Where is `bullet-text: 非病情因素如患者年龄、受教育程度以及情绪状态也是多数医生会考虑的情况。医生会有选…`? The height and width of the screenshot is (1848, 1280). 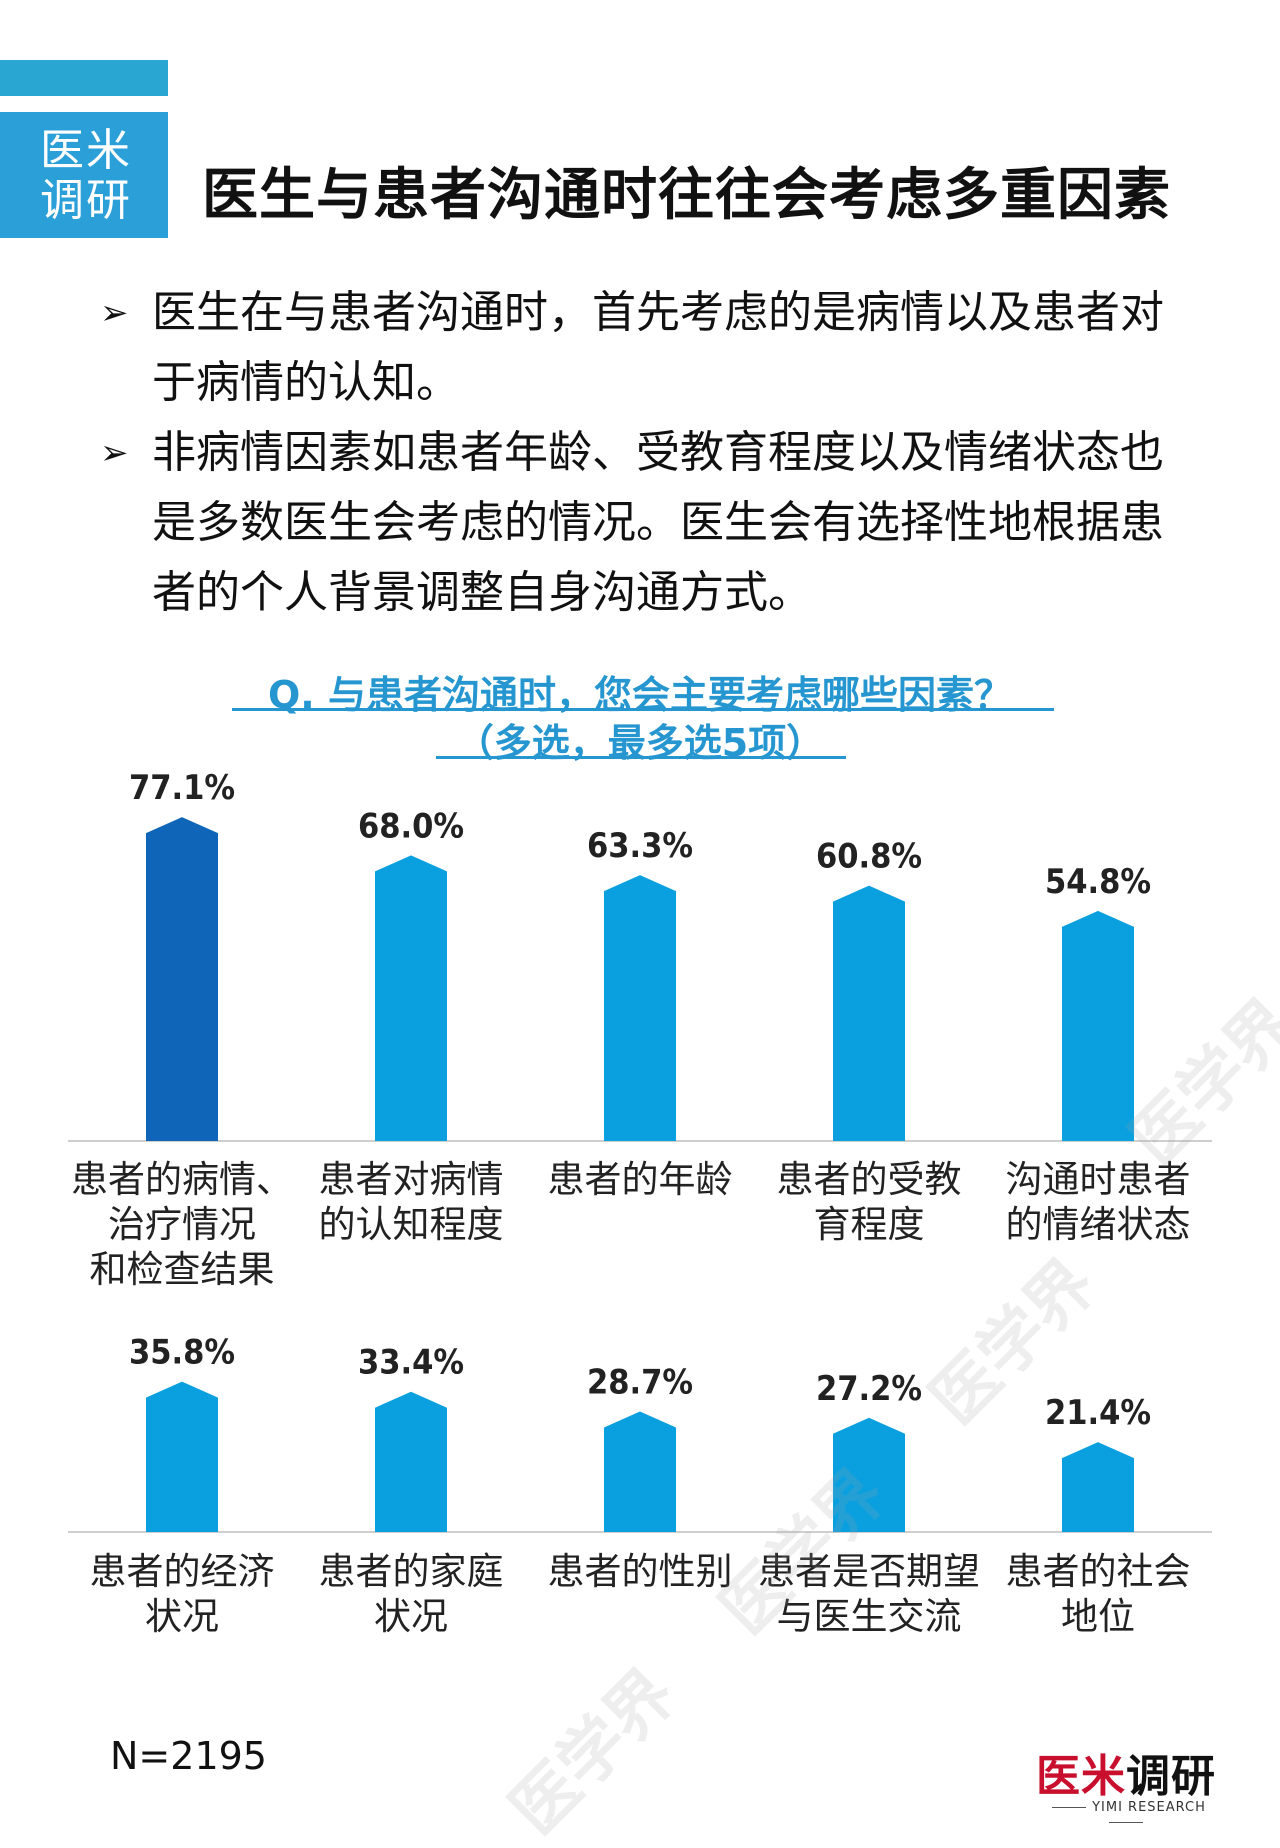 bullet-text: 非病情因素如患者年龄、受教育程度以及情绪状态也是多数医生会考虑的情况。医生会有选… is located at coordinates (658, 522).